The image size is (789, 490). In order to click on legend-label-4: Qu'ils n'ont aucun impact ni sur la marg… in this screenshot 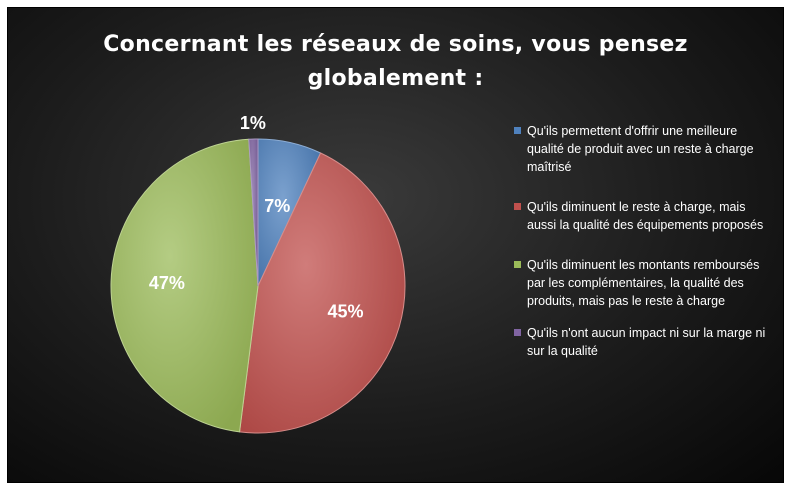, I will do `click(646, 342)`.